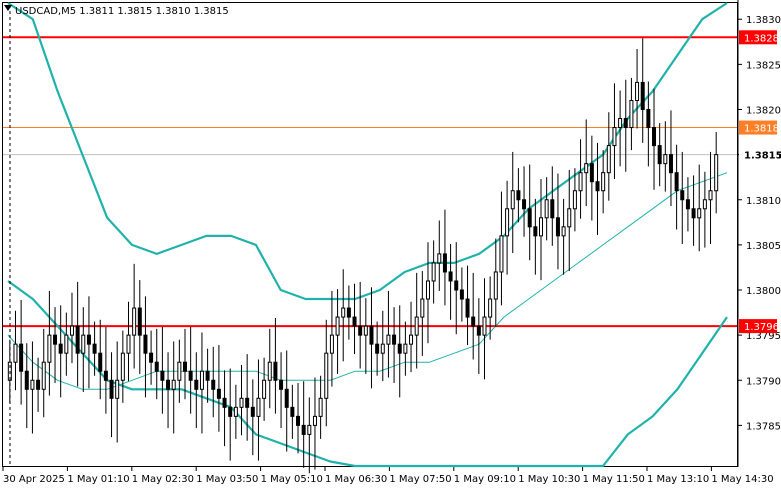 The image size is (781, 489). Describe the element at coordinates (763, 426) in the screenshot. I see `price-tick-label: 1.3785` at that location.